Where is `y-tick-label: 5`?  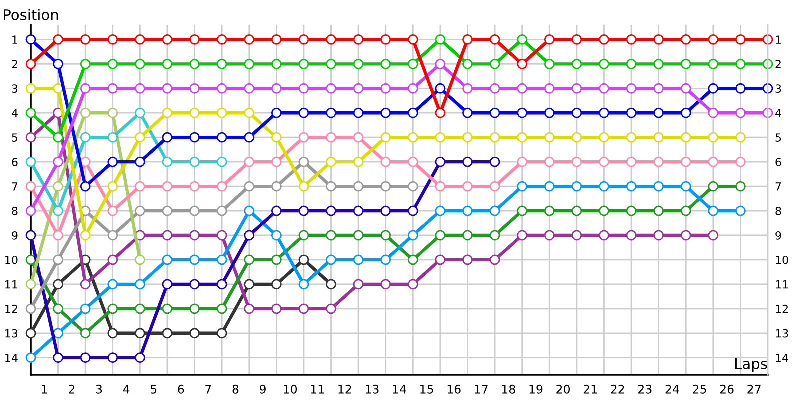
y-tick-label: 5 is located at coordinates (15, 138).